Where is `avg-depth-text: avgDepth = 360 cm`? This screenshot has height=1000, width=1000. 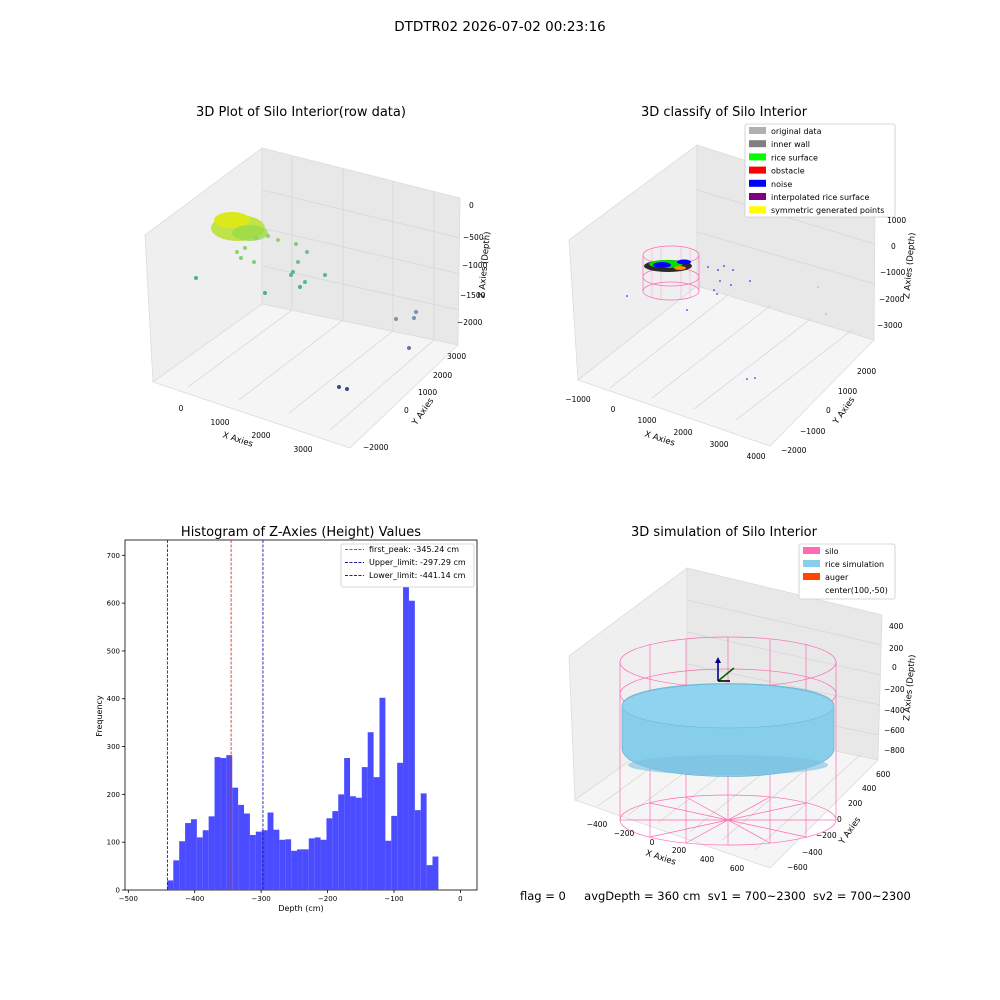 avg-depth-text: avgDepth = 360 cm is located at coordinates (642, 896).